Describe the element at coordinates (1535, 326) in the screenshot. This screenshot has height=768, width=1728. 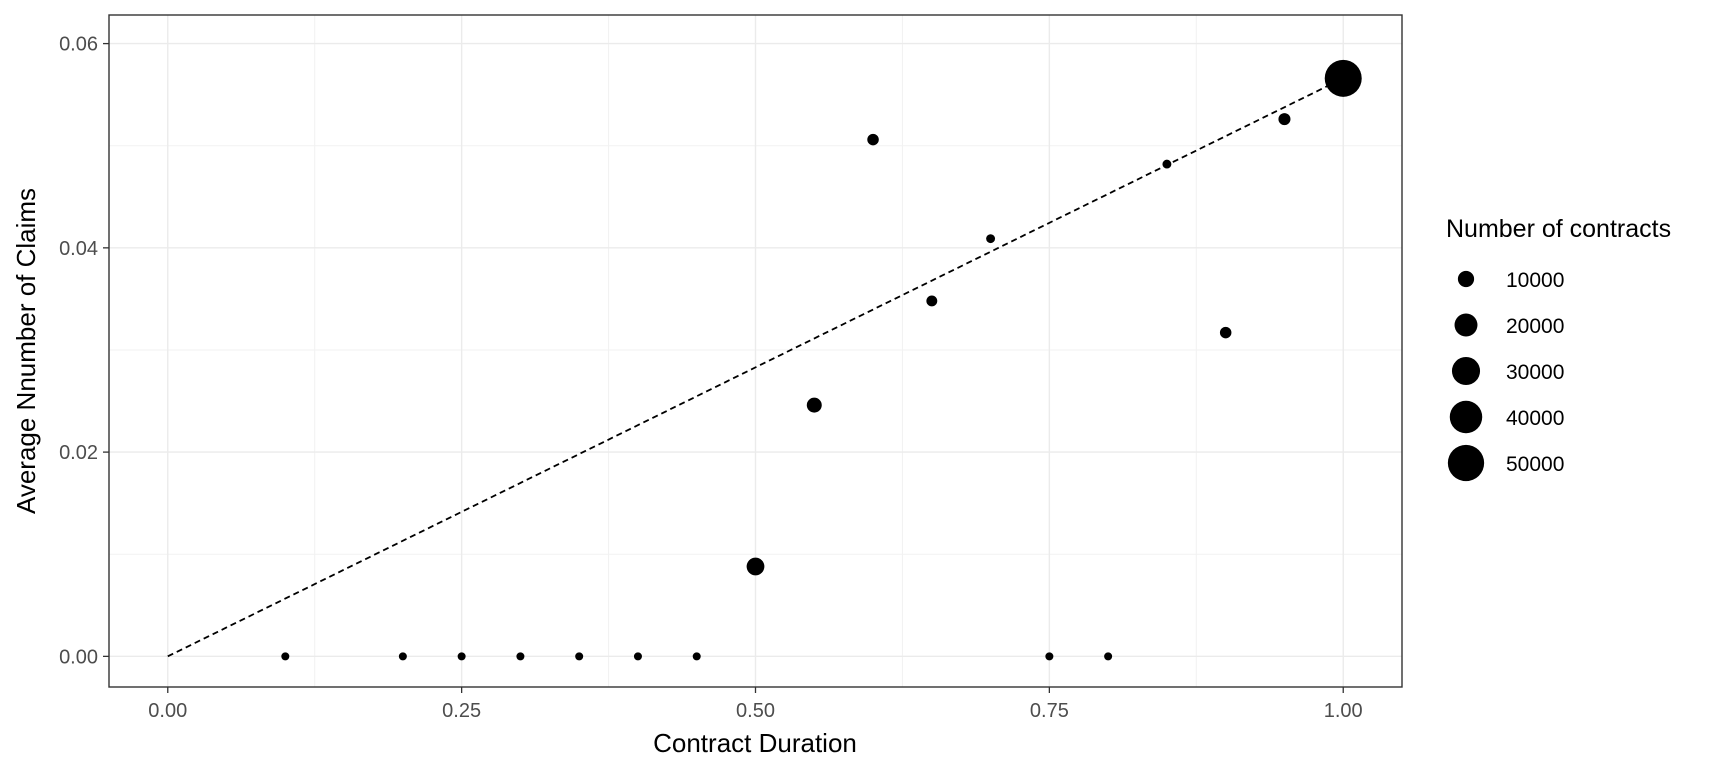
I see `legend-label: 20000` at that location.